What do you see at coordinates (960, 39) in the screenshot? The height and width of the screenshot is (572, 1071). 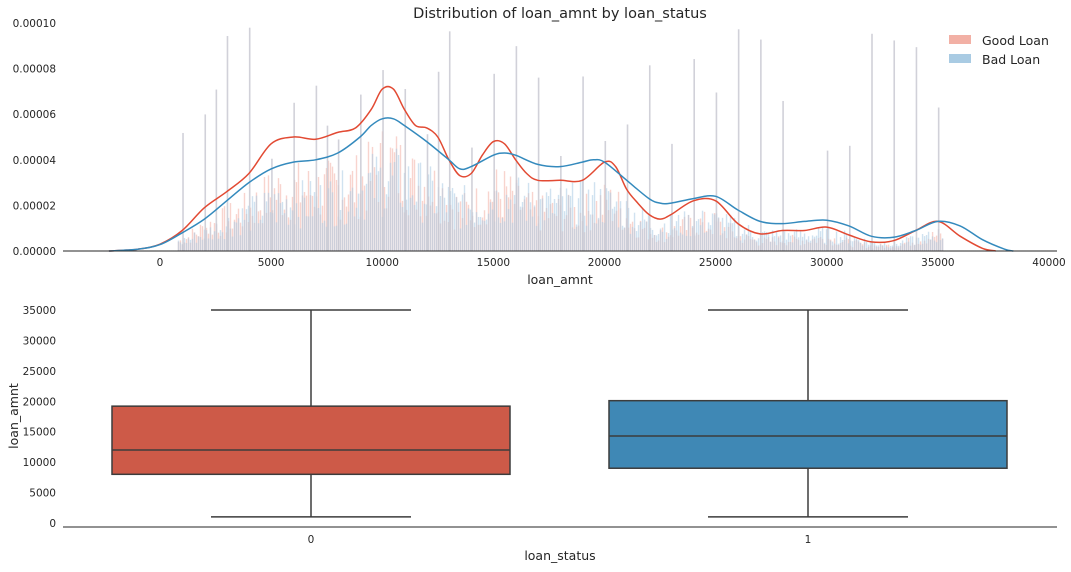 I see `legend-swatch-good-loan` at bounding box center [960, 39].